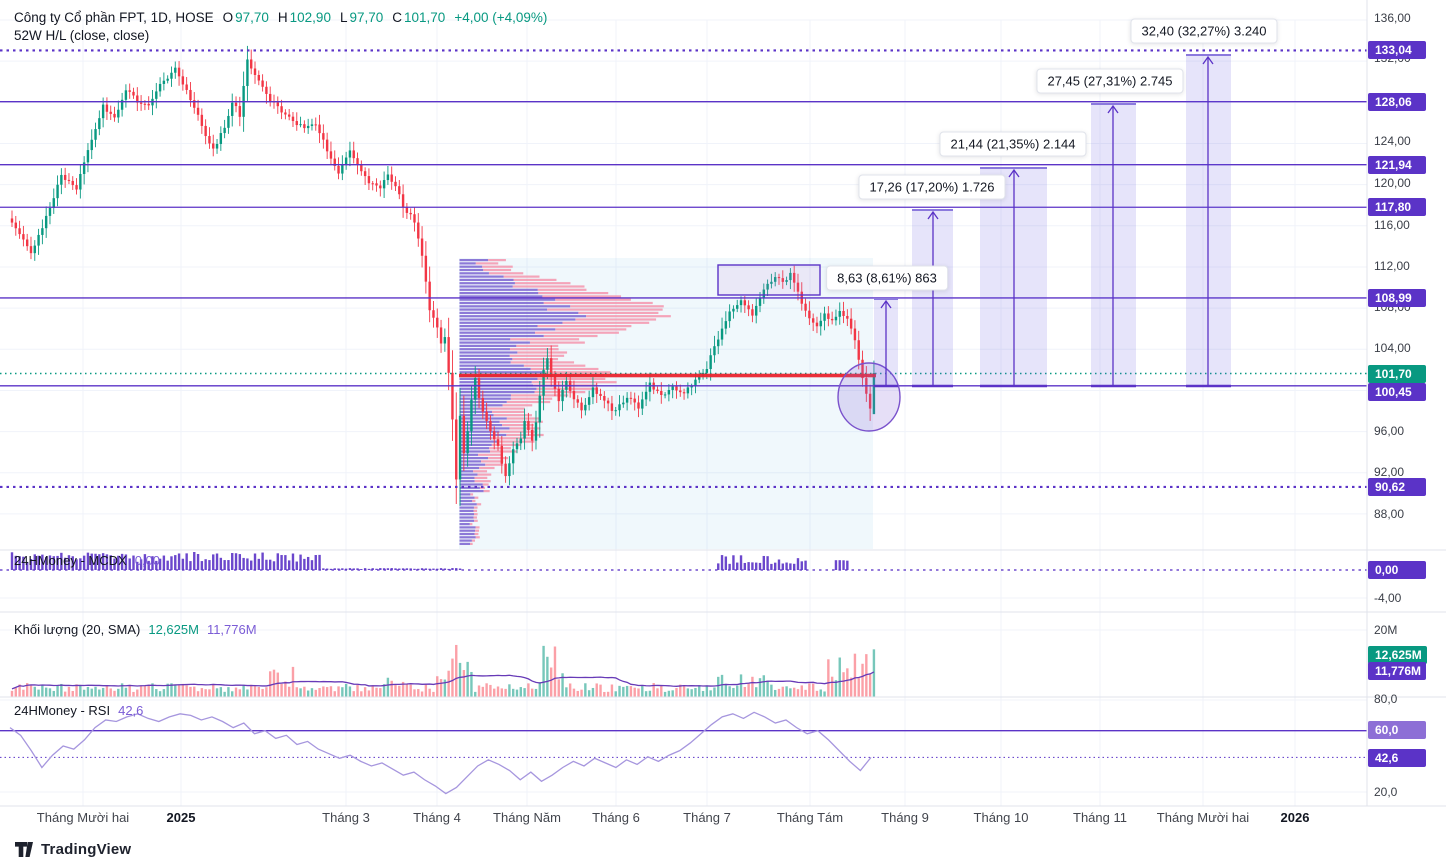  I want to click on measure-label: 21,44 (21,35%) 2.144, so click(1013, 144).